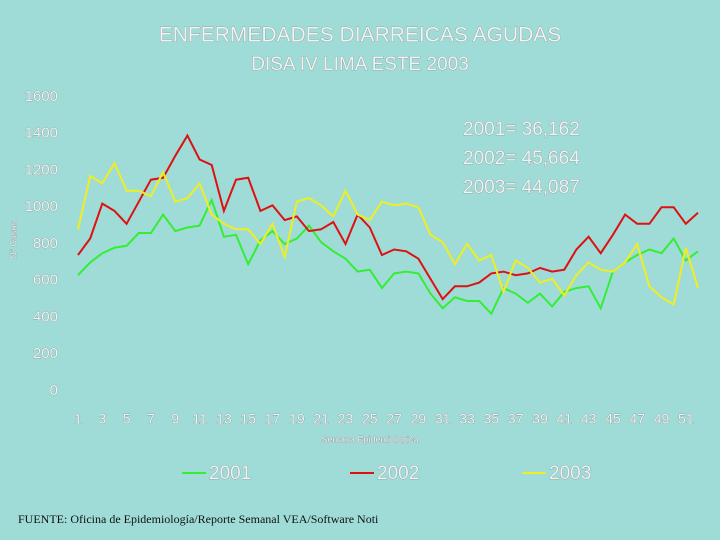 Image resolution: width=720 pixels, height=540 pixels. What do you see at coordinates (564, 419) in the screenshot?
I see `x-tick-label: 41` at bounding box center [564, 419].